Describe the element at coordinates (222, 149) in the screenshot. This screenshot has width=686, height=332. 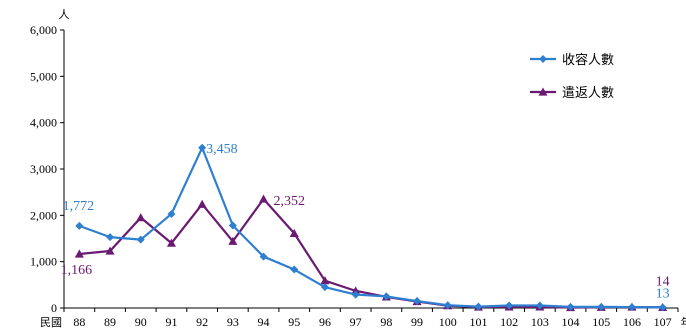
I see `data-label: 3,458` at that location.